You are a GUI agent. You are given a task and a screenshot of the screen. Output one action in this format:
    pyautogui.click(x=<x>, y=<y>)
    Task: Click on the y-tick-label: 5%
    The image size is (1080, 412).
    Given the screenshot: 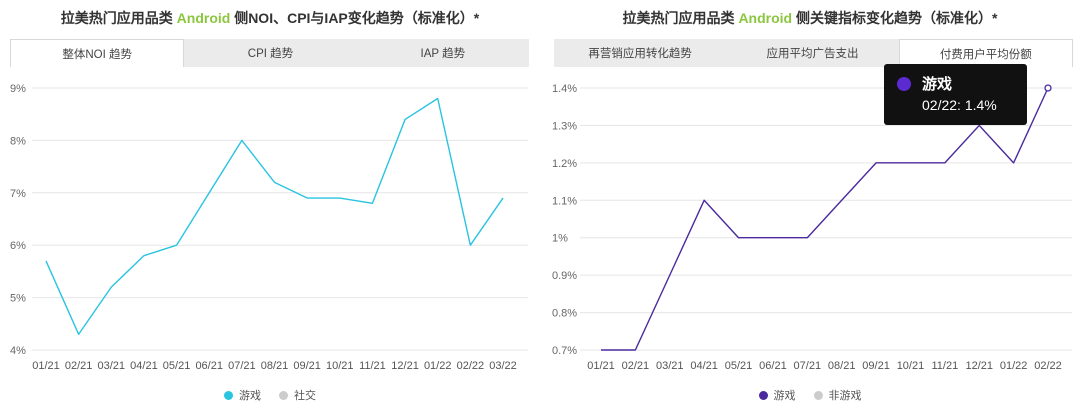 What is the action you would take?
    pyautogui.click(x=18, y=299)
    